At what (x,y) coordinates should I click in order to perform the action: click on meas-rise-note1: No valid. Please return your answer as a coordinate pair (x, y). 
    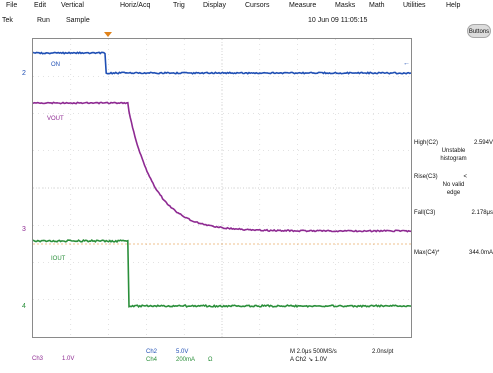
    Looking at the image, I should click on (453, 185).